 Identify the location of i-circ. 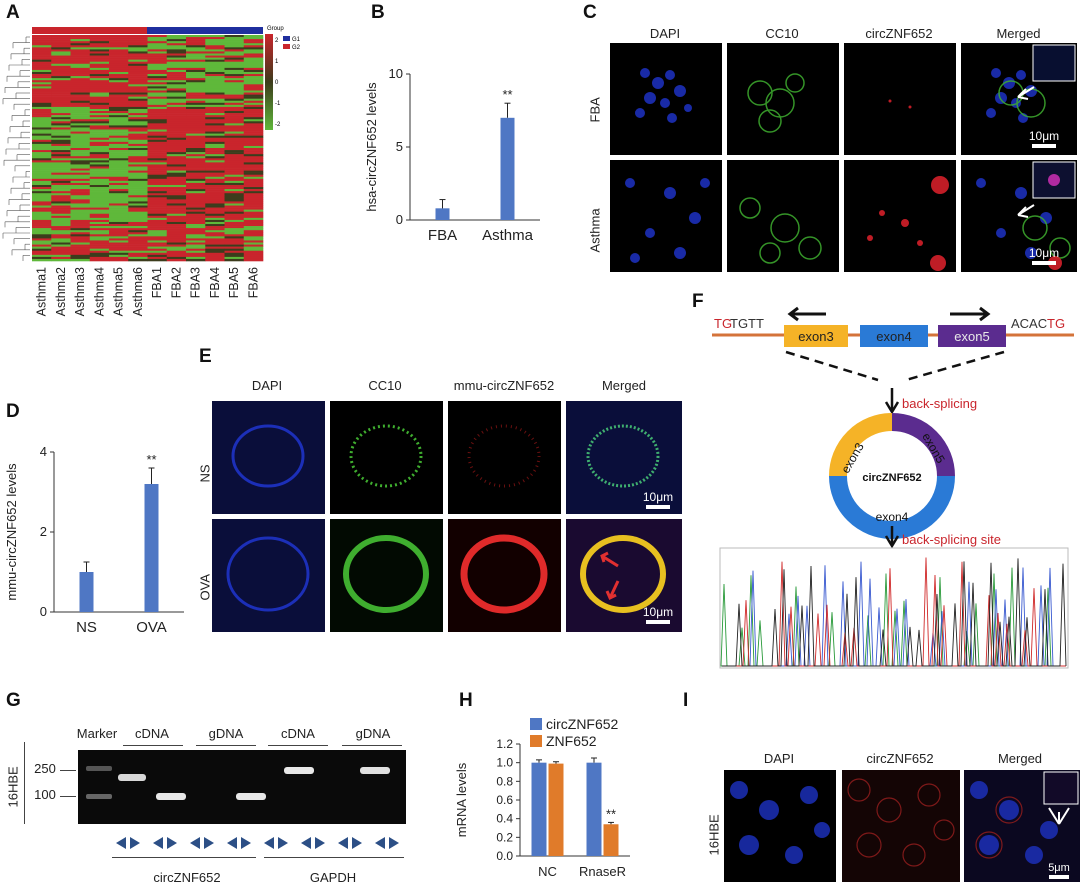
(901, 826).